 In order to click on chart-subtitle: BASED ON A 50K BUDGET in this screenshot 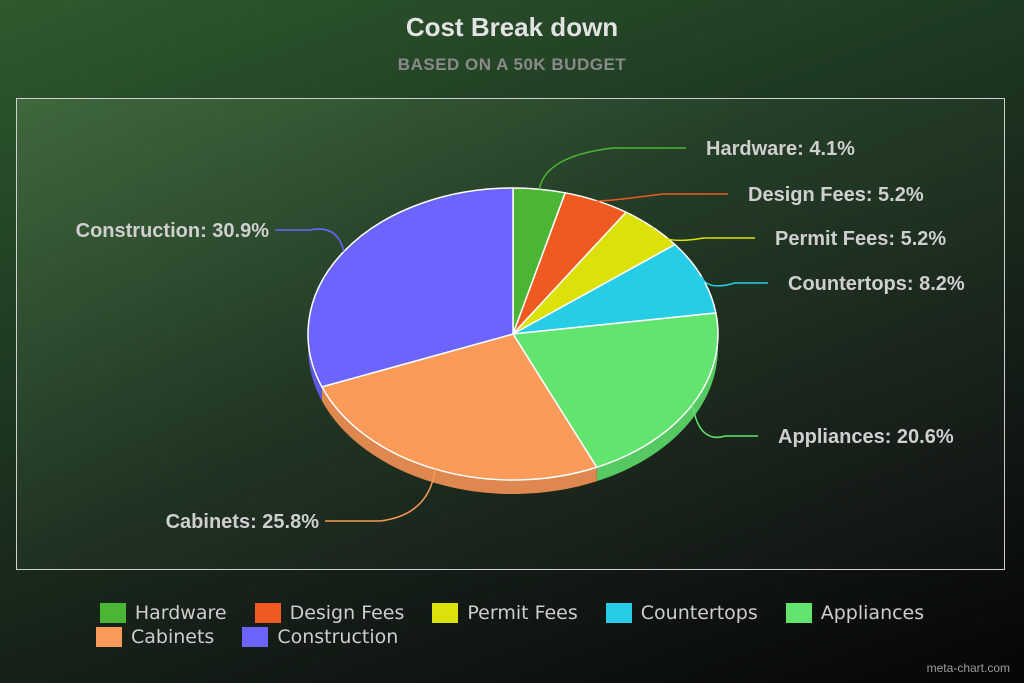, I will do `click(512, 64)`.